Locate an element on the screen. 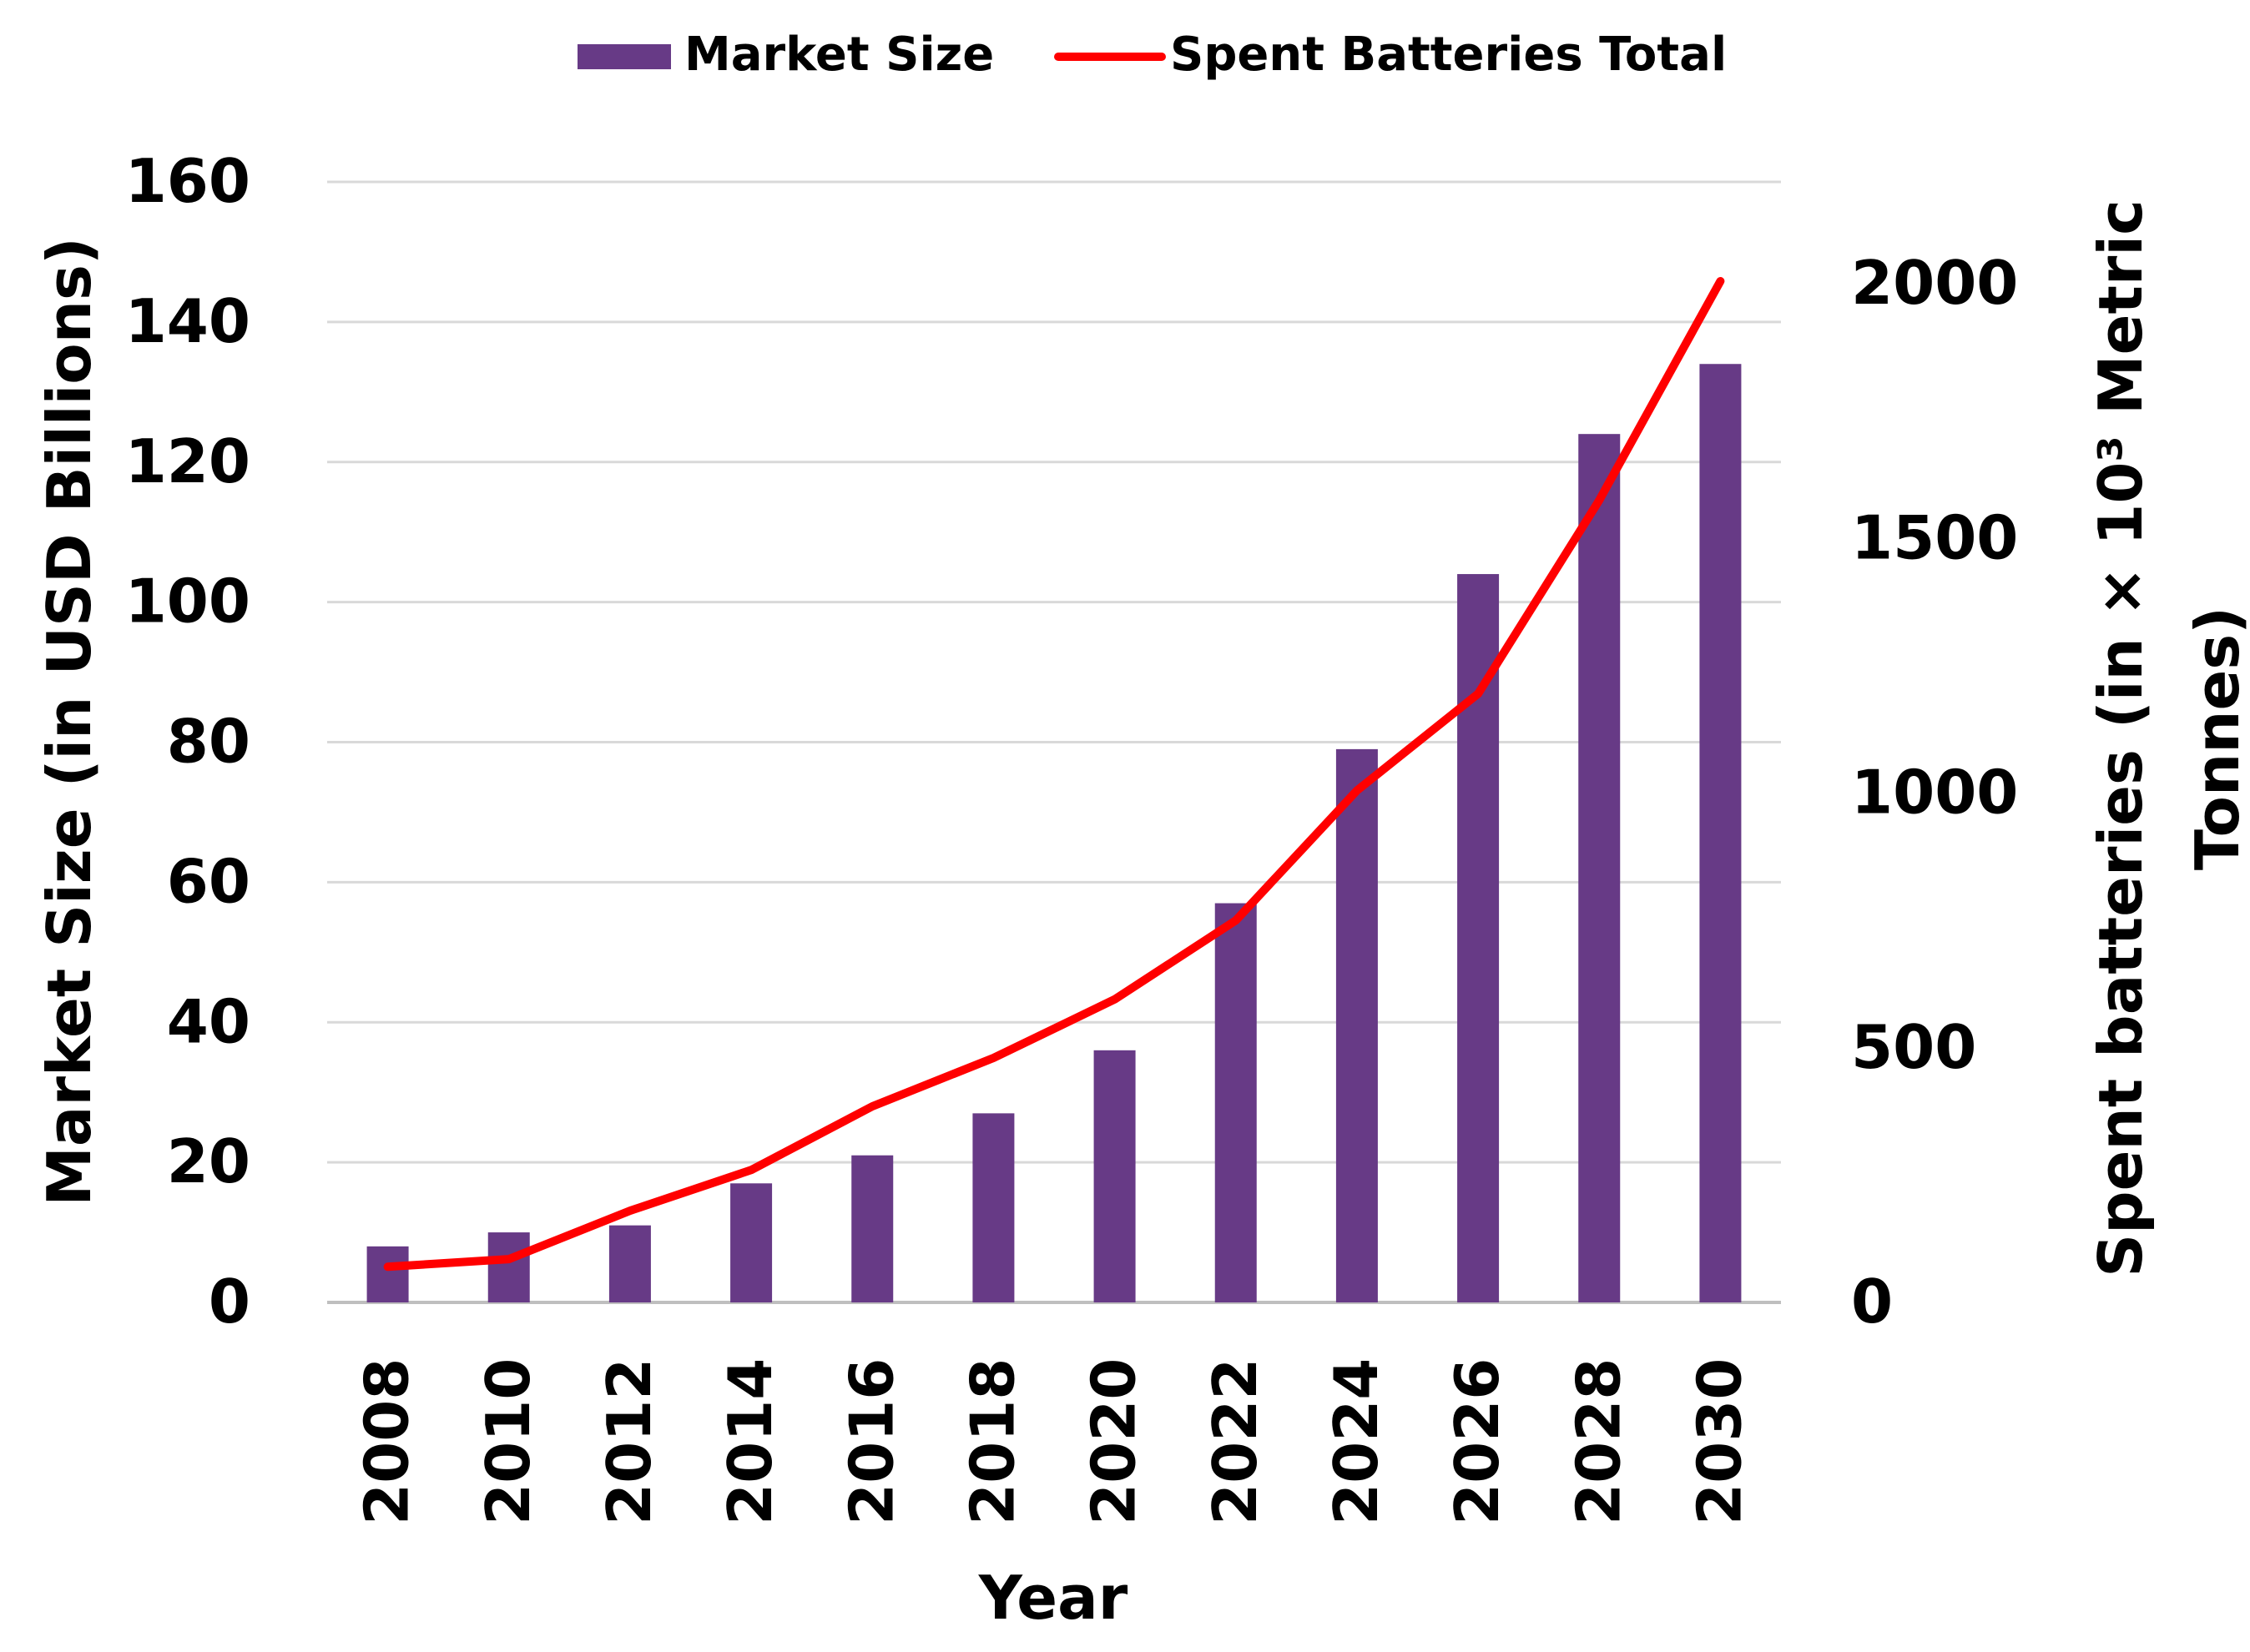 The height and width of the screenshot is (1652, 2250). bar-2026 is located at coordinates (1478, 938).